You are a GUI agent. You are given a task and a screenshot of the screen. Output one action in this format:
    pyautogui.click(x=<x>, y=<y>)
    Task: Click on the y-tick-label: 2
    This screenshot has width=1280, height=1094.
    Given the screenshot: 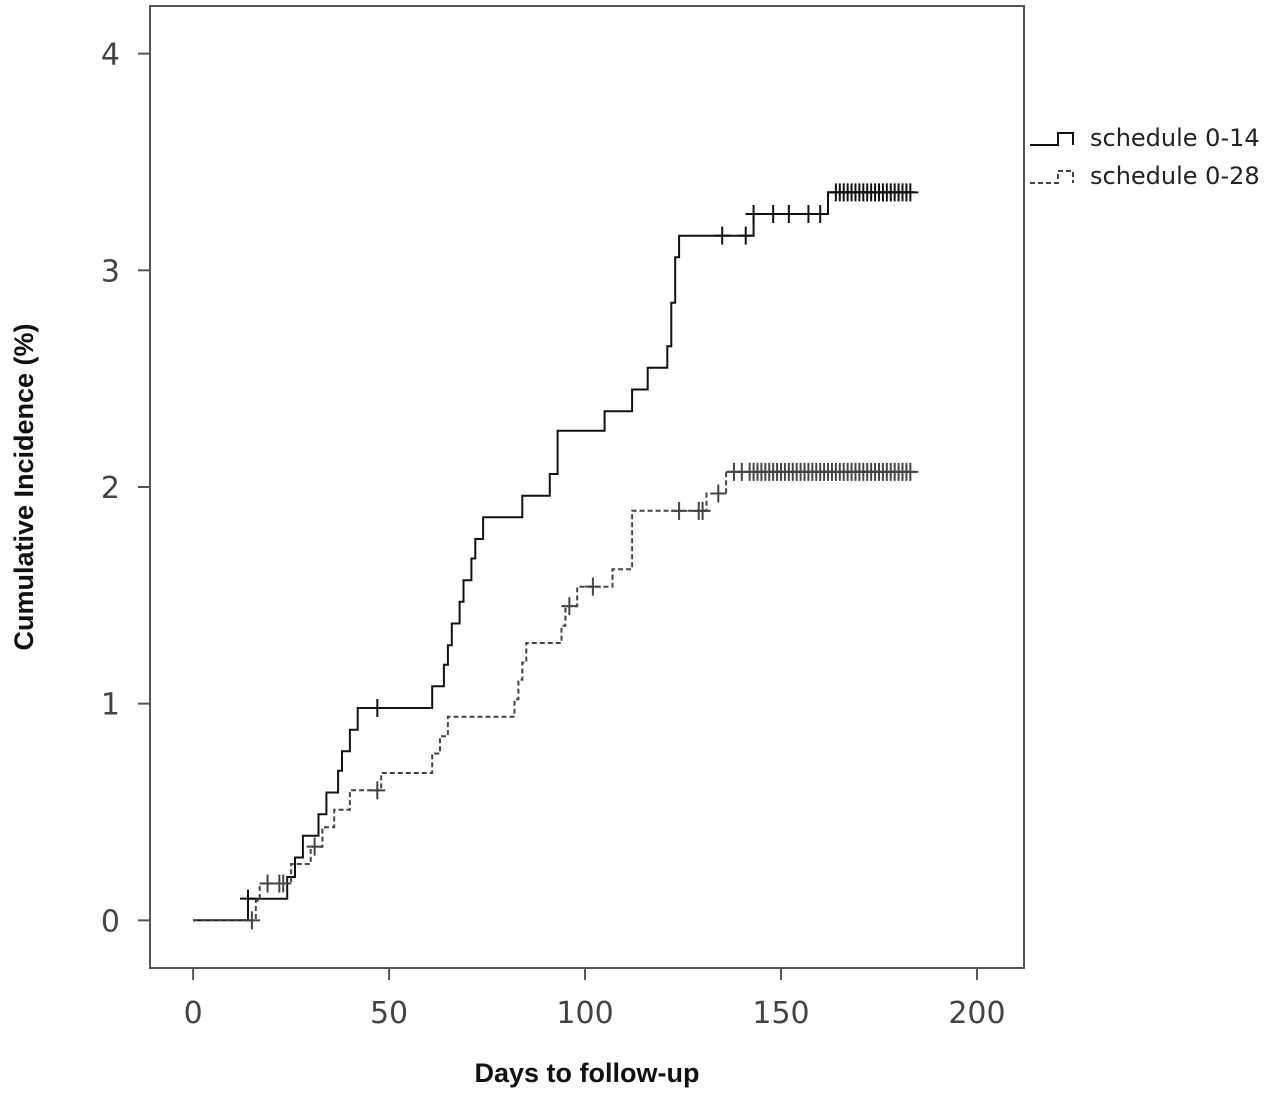 What is the action you would take?
    pyautogui.click(x=110, y=488)
    